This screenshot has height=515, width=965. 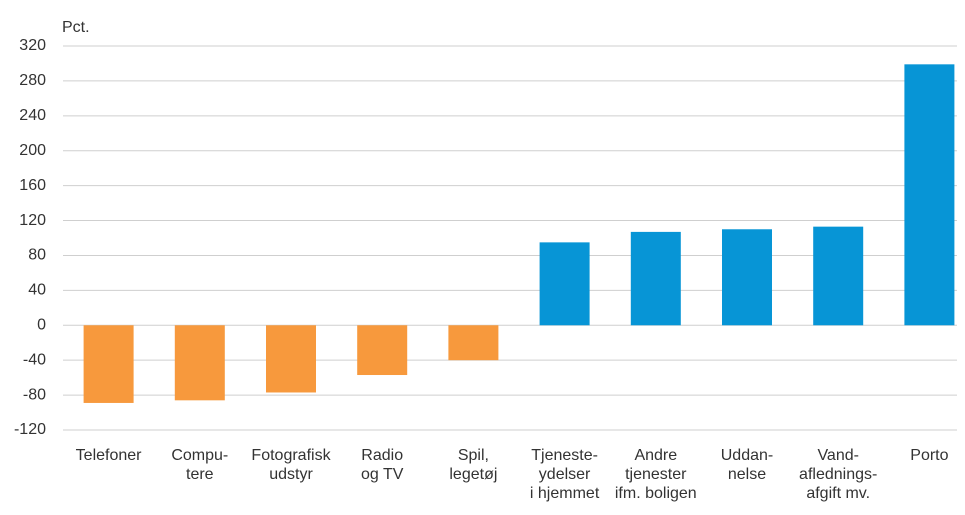 What do you see at coordinates (34, 394) in the screenshot?
I see `y-tick-label: -80` at bounding box center [34, 394].